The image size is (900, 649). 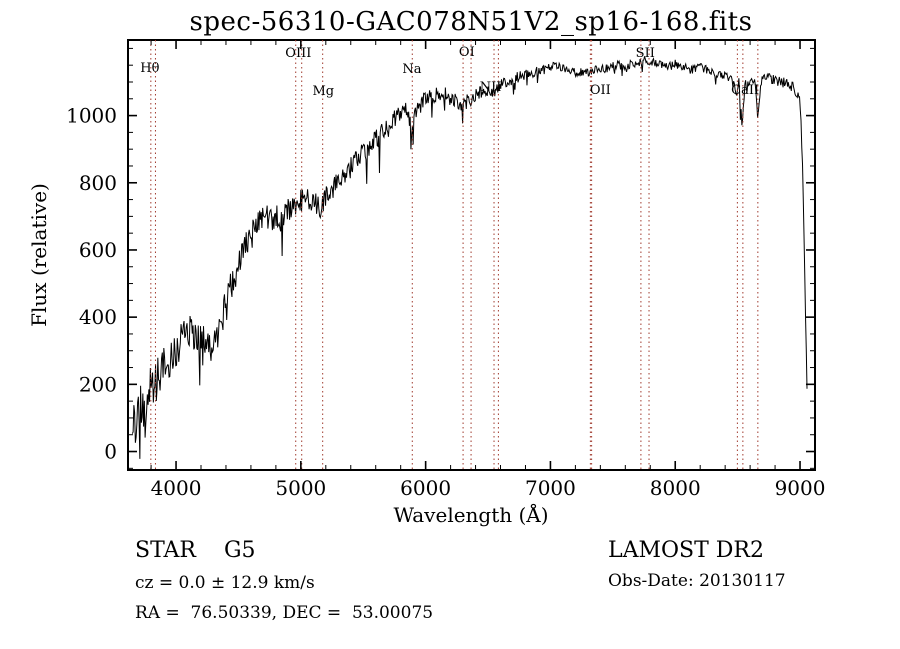 I want to click on y-tick-label: 400, so click(x=98, y=317).